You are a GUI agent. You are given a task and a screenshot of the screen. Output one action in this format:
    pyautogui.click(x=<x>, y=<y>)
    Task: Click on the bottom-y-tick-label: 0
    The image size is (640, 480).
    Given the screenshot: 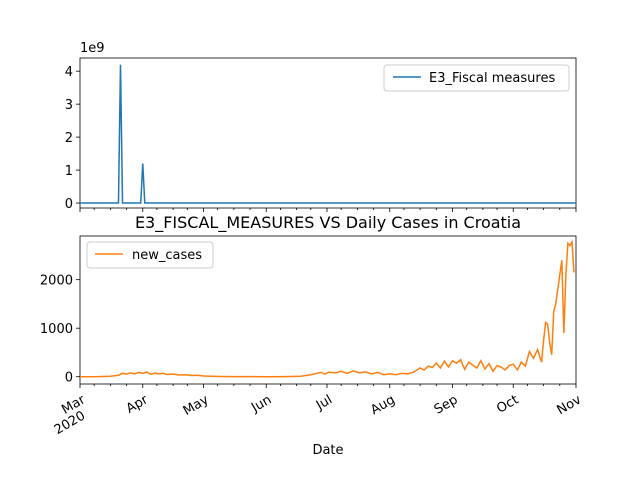 What is the action you would take?
    pyautogui.click(x=69, y=378)
    